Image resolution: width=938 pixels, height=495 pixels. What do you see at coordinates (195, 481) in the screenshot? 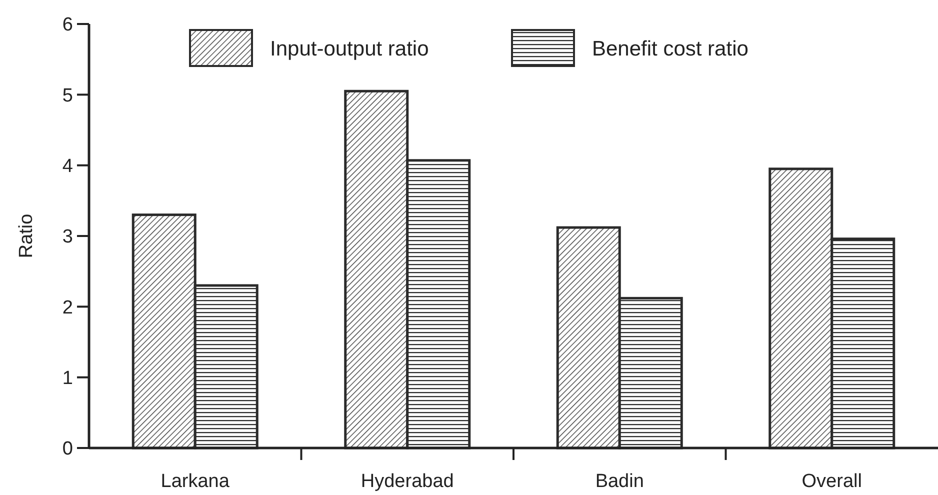
I see `x-tick-label: Larkana` at bounding box center [195, 481].